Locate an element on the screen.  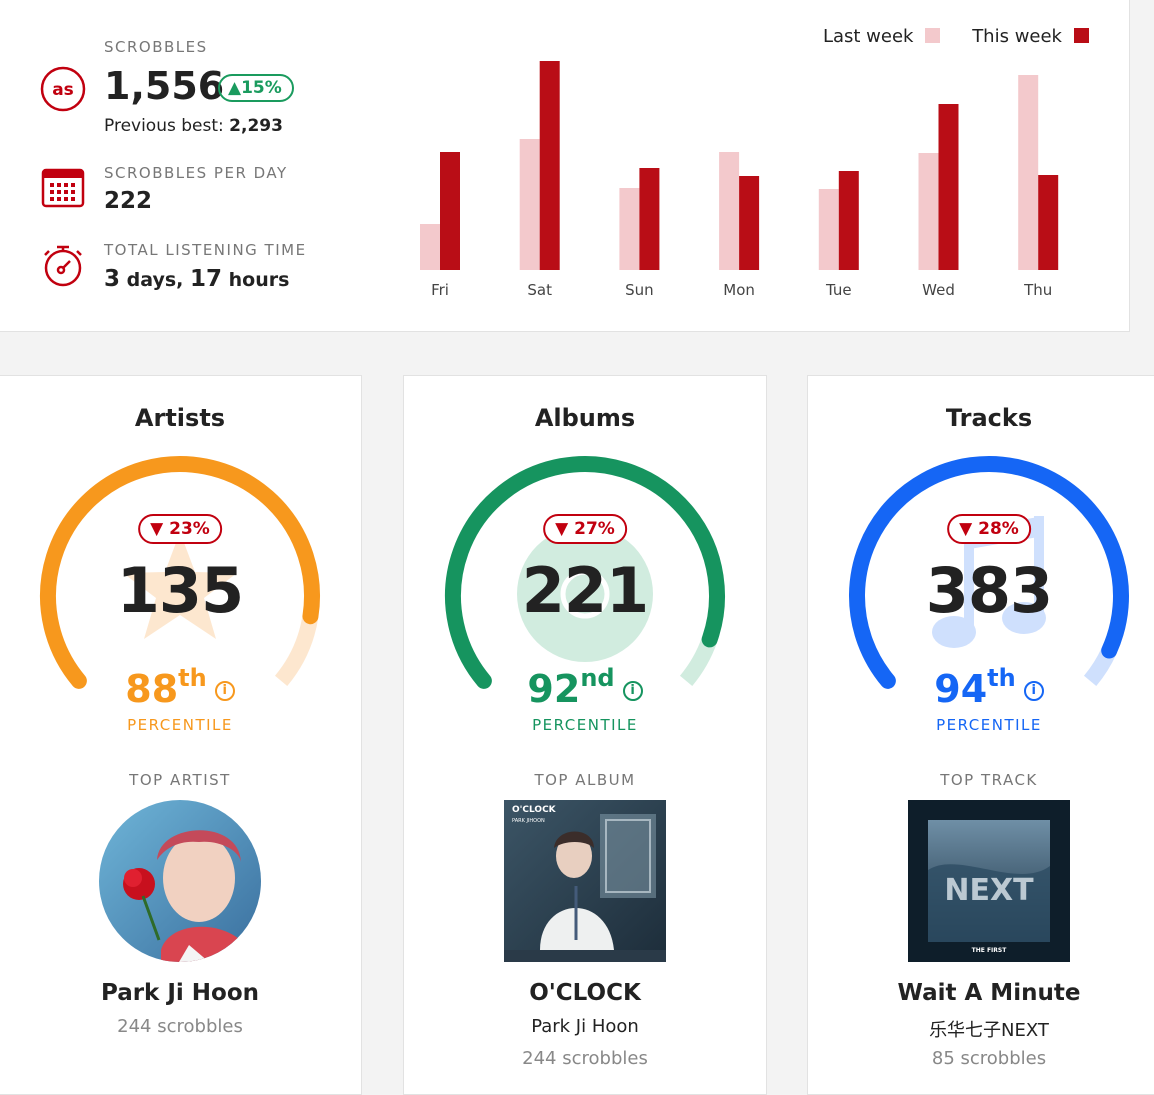
listening-time-value: 3 days, 17 hours is located at coordinates (196, 279).